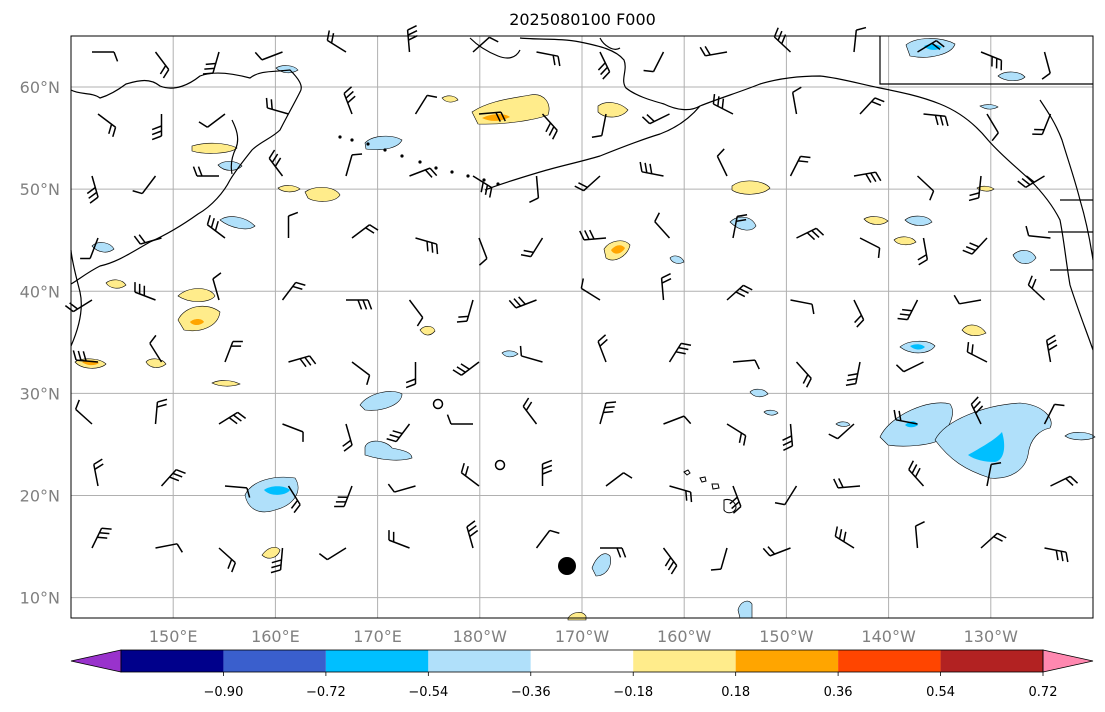 Image resolution: width=1105 pixels, height=712 pixels. I want to click on colorbar-label: −0.36, so click(531, 692).